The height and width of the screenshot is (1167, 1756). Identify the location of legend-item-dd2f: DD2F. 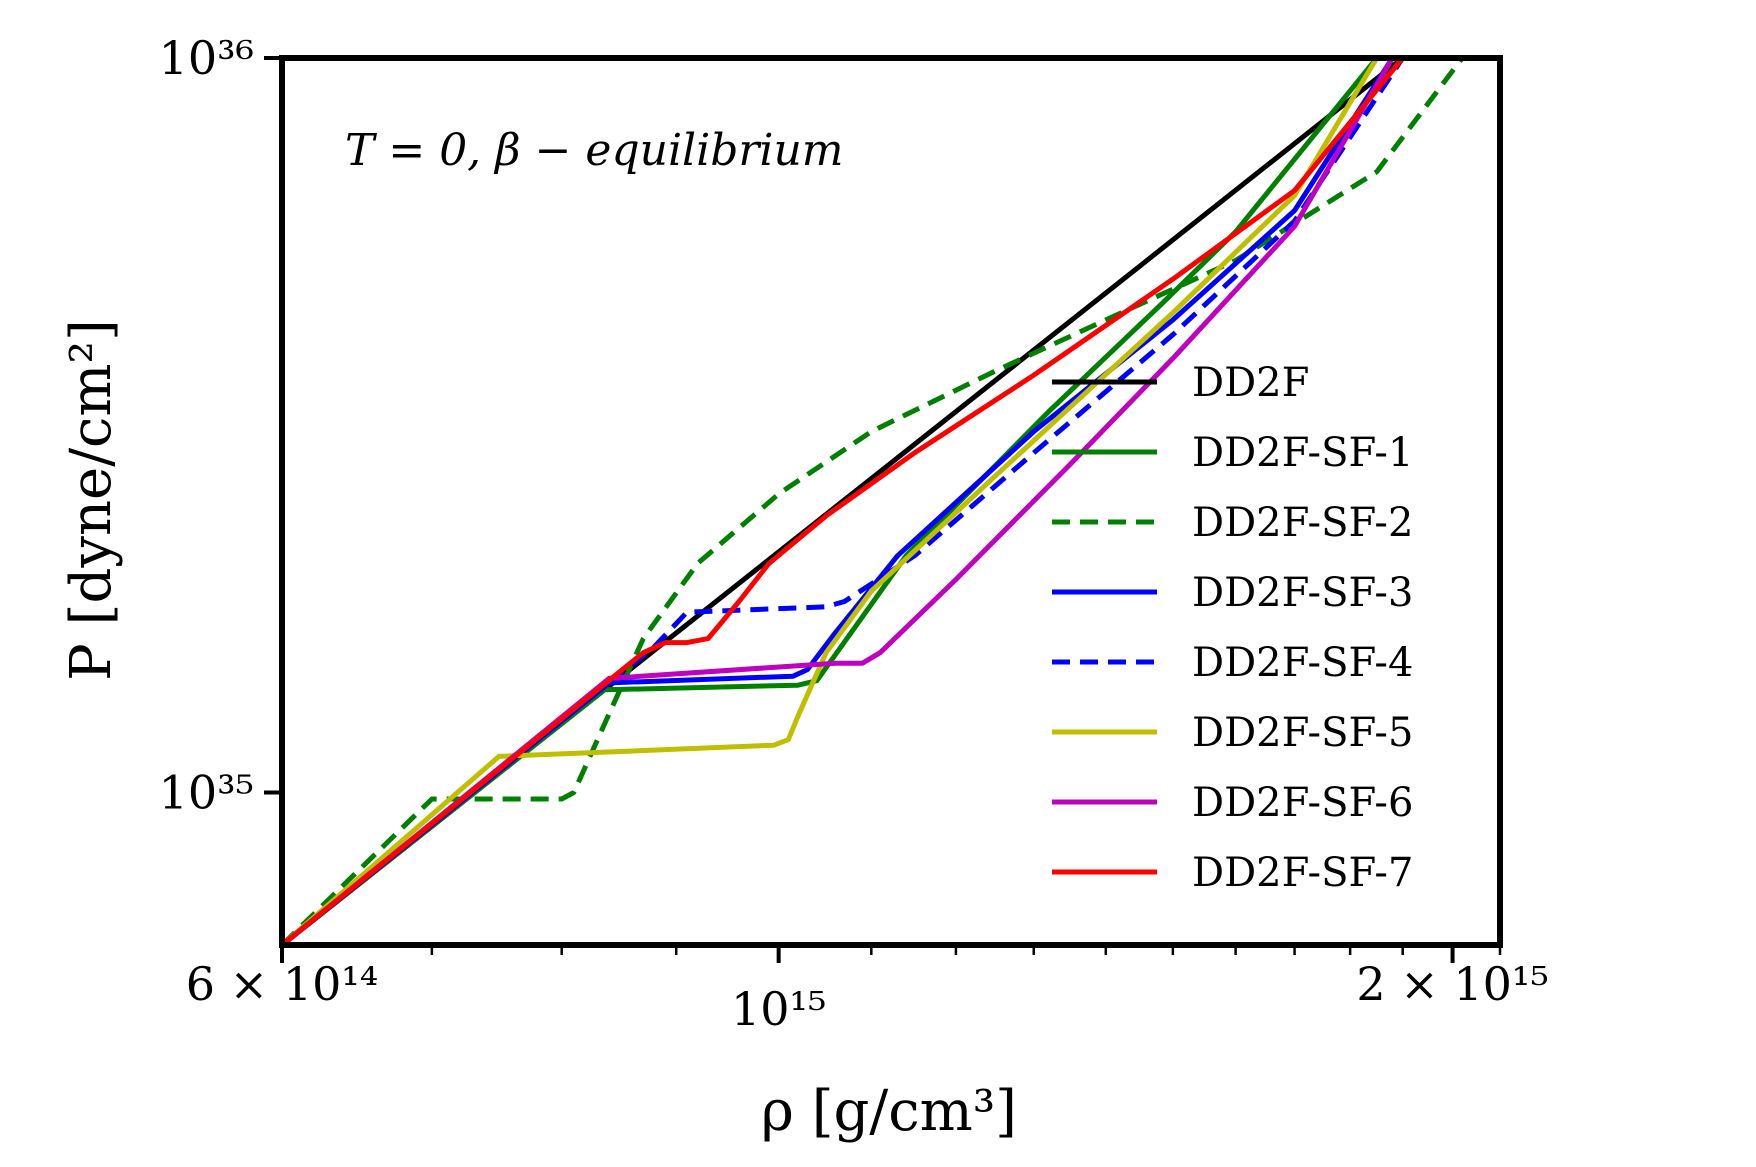
(1180, 383).